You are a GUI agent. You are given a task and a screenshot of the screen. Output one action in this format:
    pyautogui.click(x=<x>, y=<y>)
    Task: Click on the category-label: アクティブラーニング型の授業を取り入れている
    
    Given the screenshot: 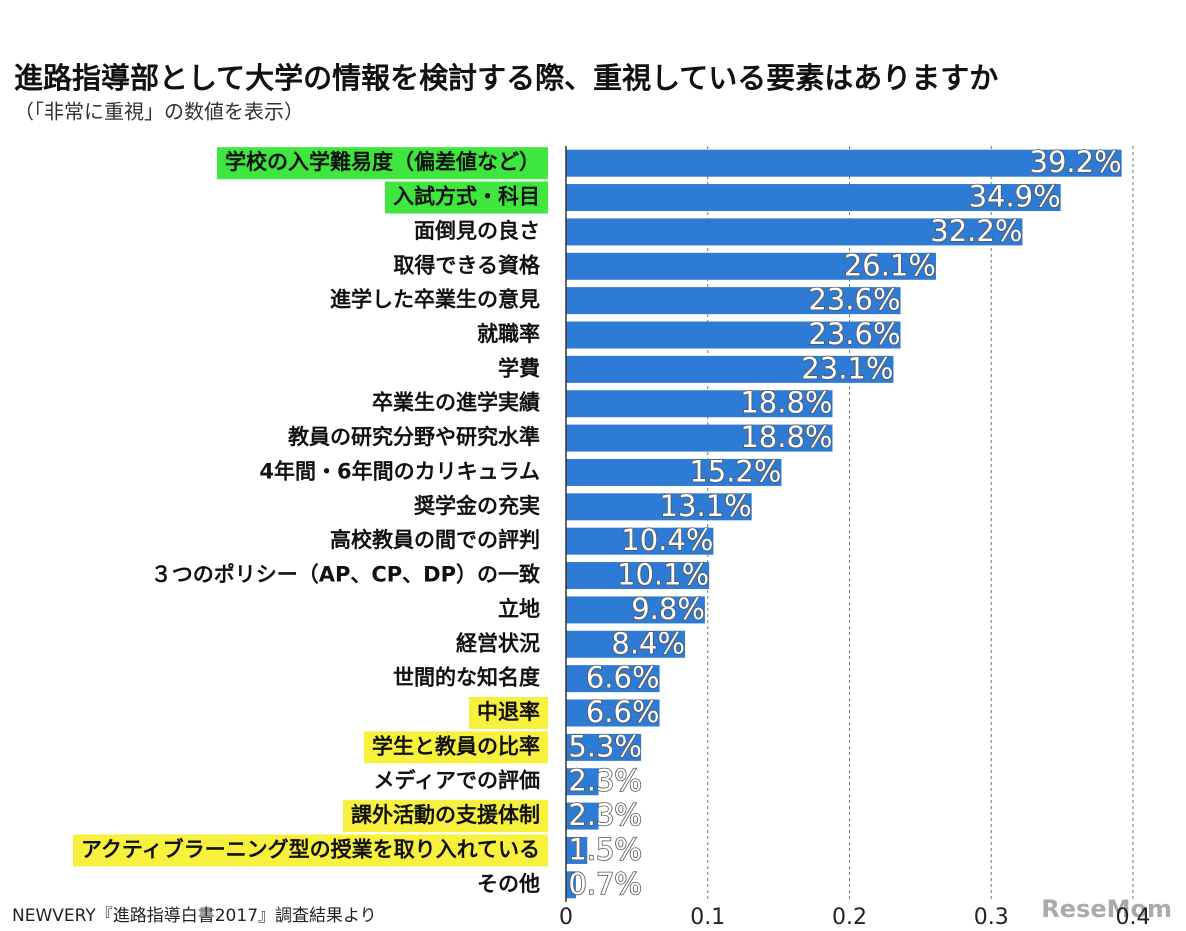 What is the action you would take?
    pyautogui.click(x=310, y=849)
    